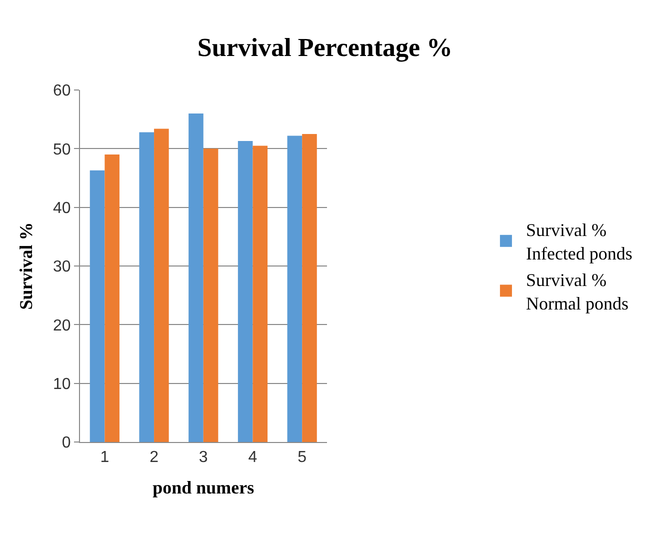 This screenshot has width=650, height=542. Describe the element at coordinates (577, 292) in the screenshot. I see `legend-label: Survival % Normal ponds` at that location.